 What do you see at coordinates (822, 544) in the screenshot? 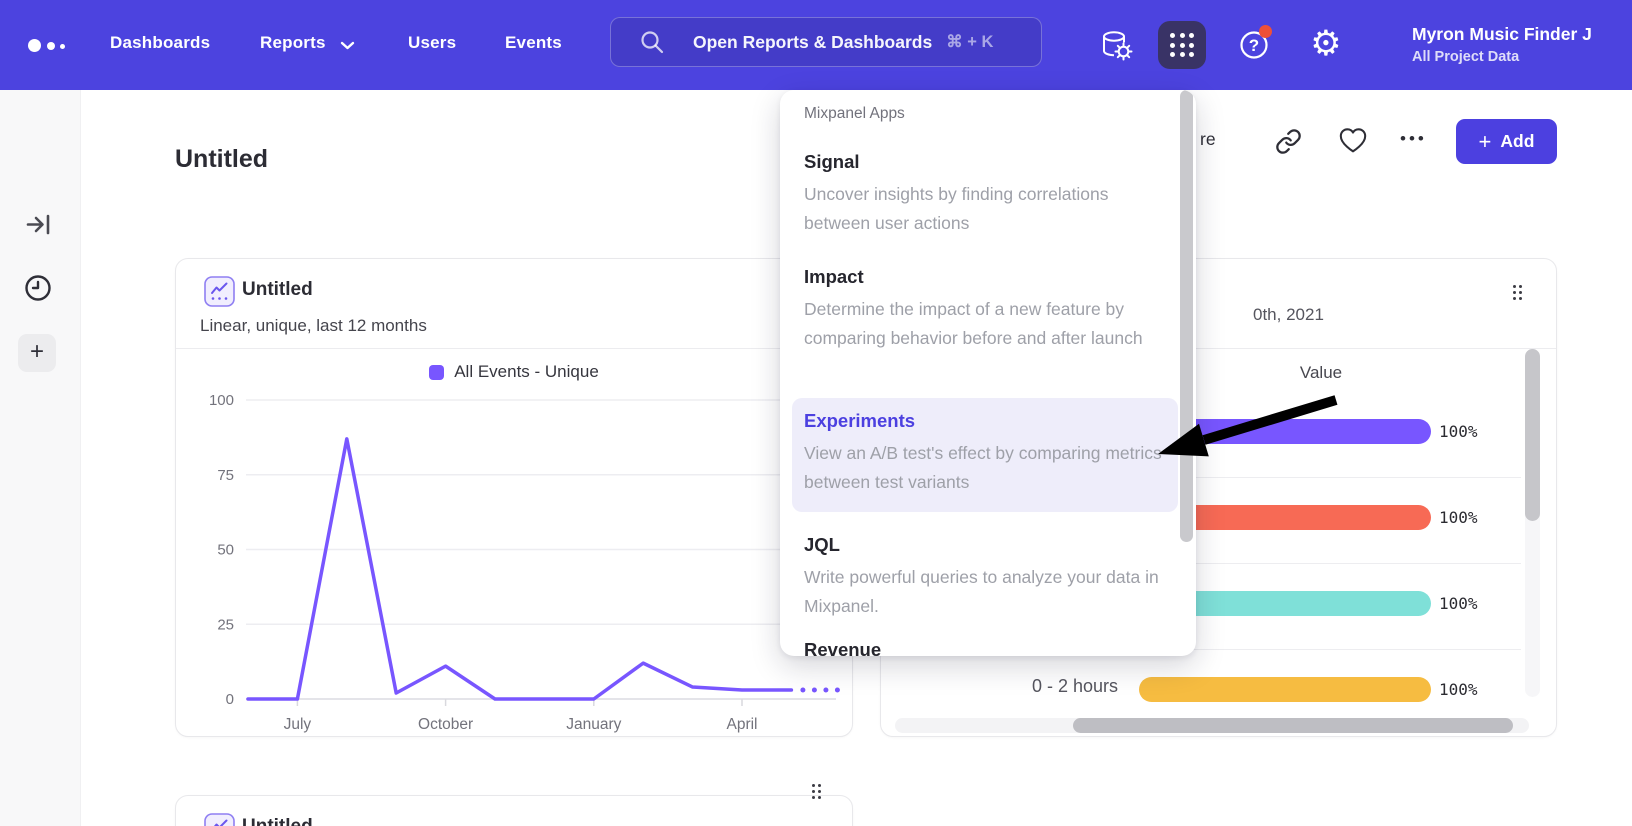
I see `menu-item-name: JQL` at bounding box center [822, 544].